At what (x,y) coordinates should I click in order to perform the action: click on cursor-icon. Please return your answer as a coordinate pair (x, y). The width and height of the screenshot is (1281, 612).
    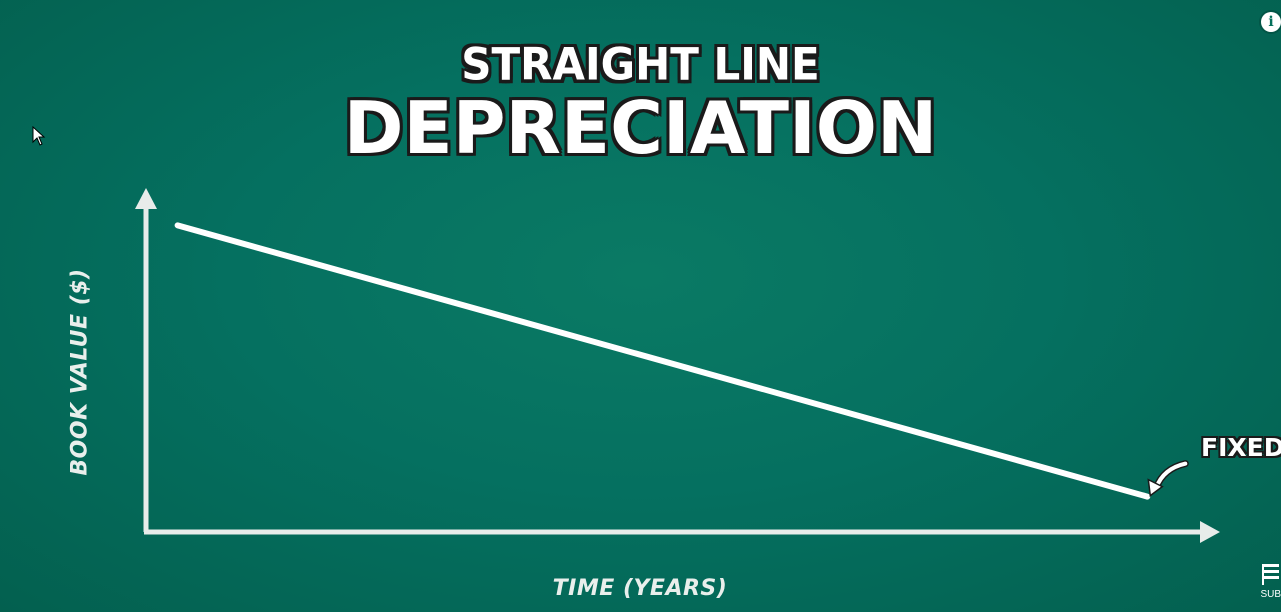
    Looking at the image, I should click on (39, 136).